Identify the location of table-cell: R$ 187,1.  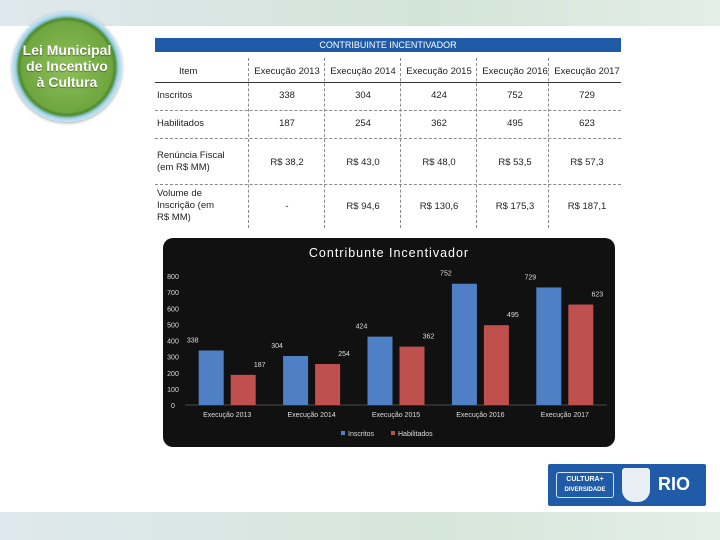
(587, 206).